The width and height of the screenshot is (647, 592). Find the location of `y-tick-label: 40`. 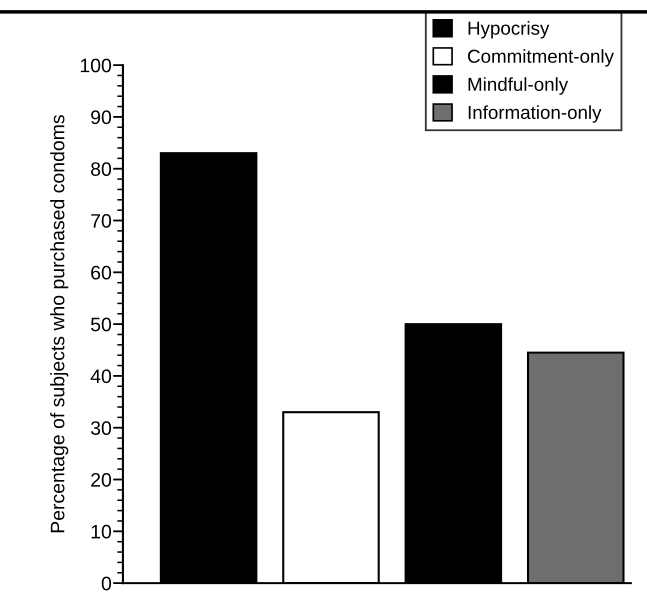

y-tick-label: 40 is located at coordinates (101, 376).